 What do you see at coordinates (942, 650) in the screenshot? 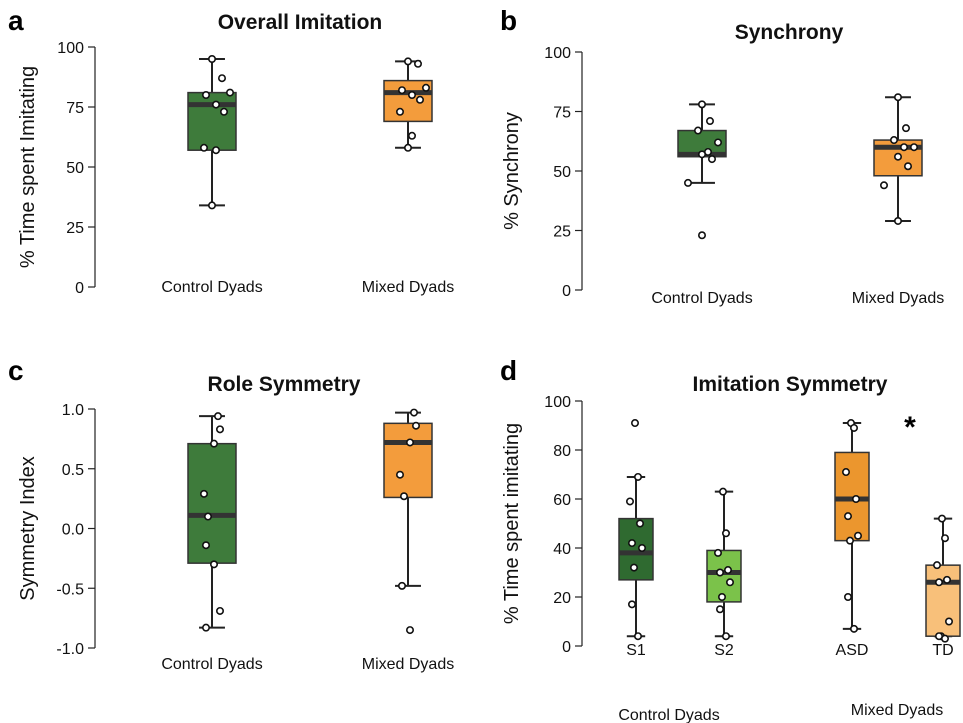
I see `x-category-label: TD` at bounding box center [942, 650].